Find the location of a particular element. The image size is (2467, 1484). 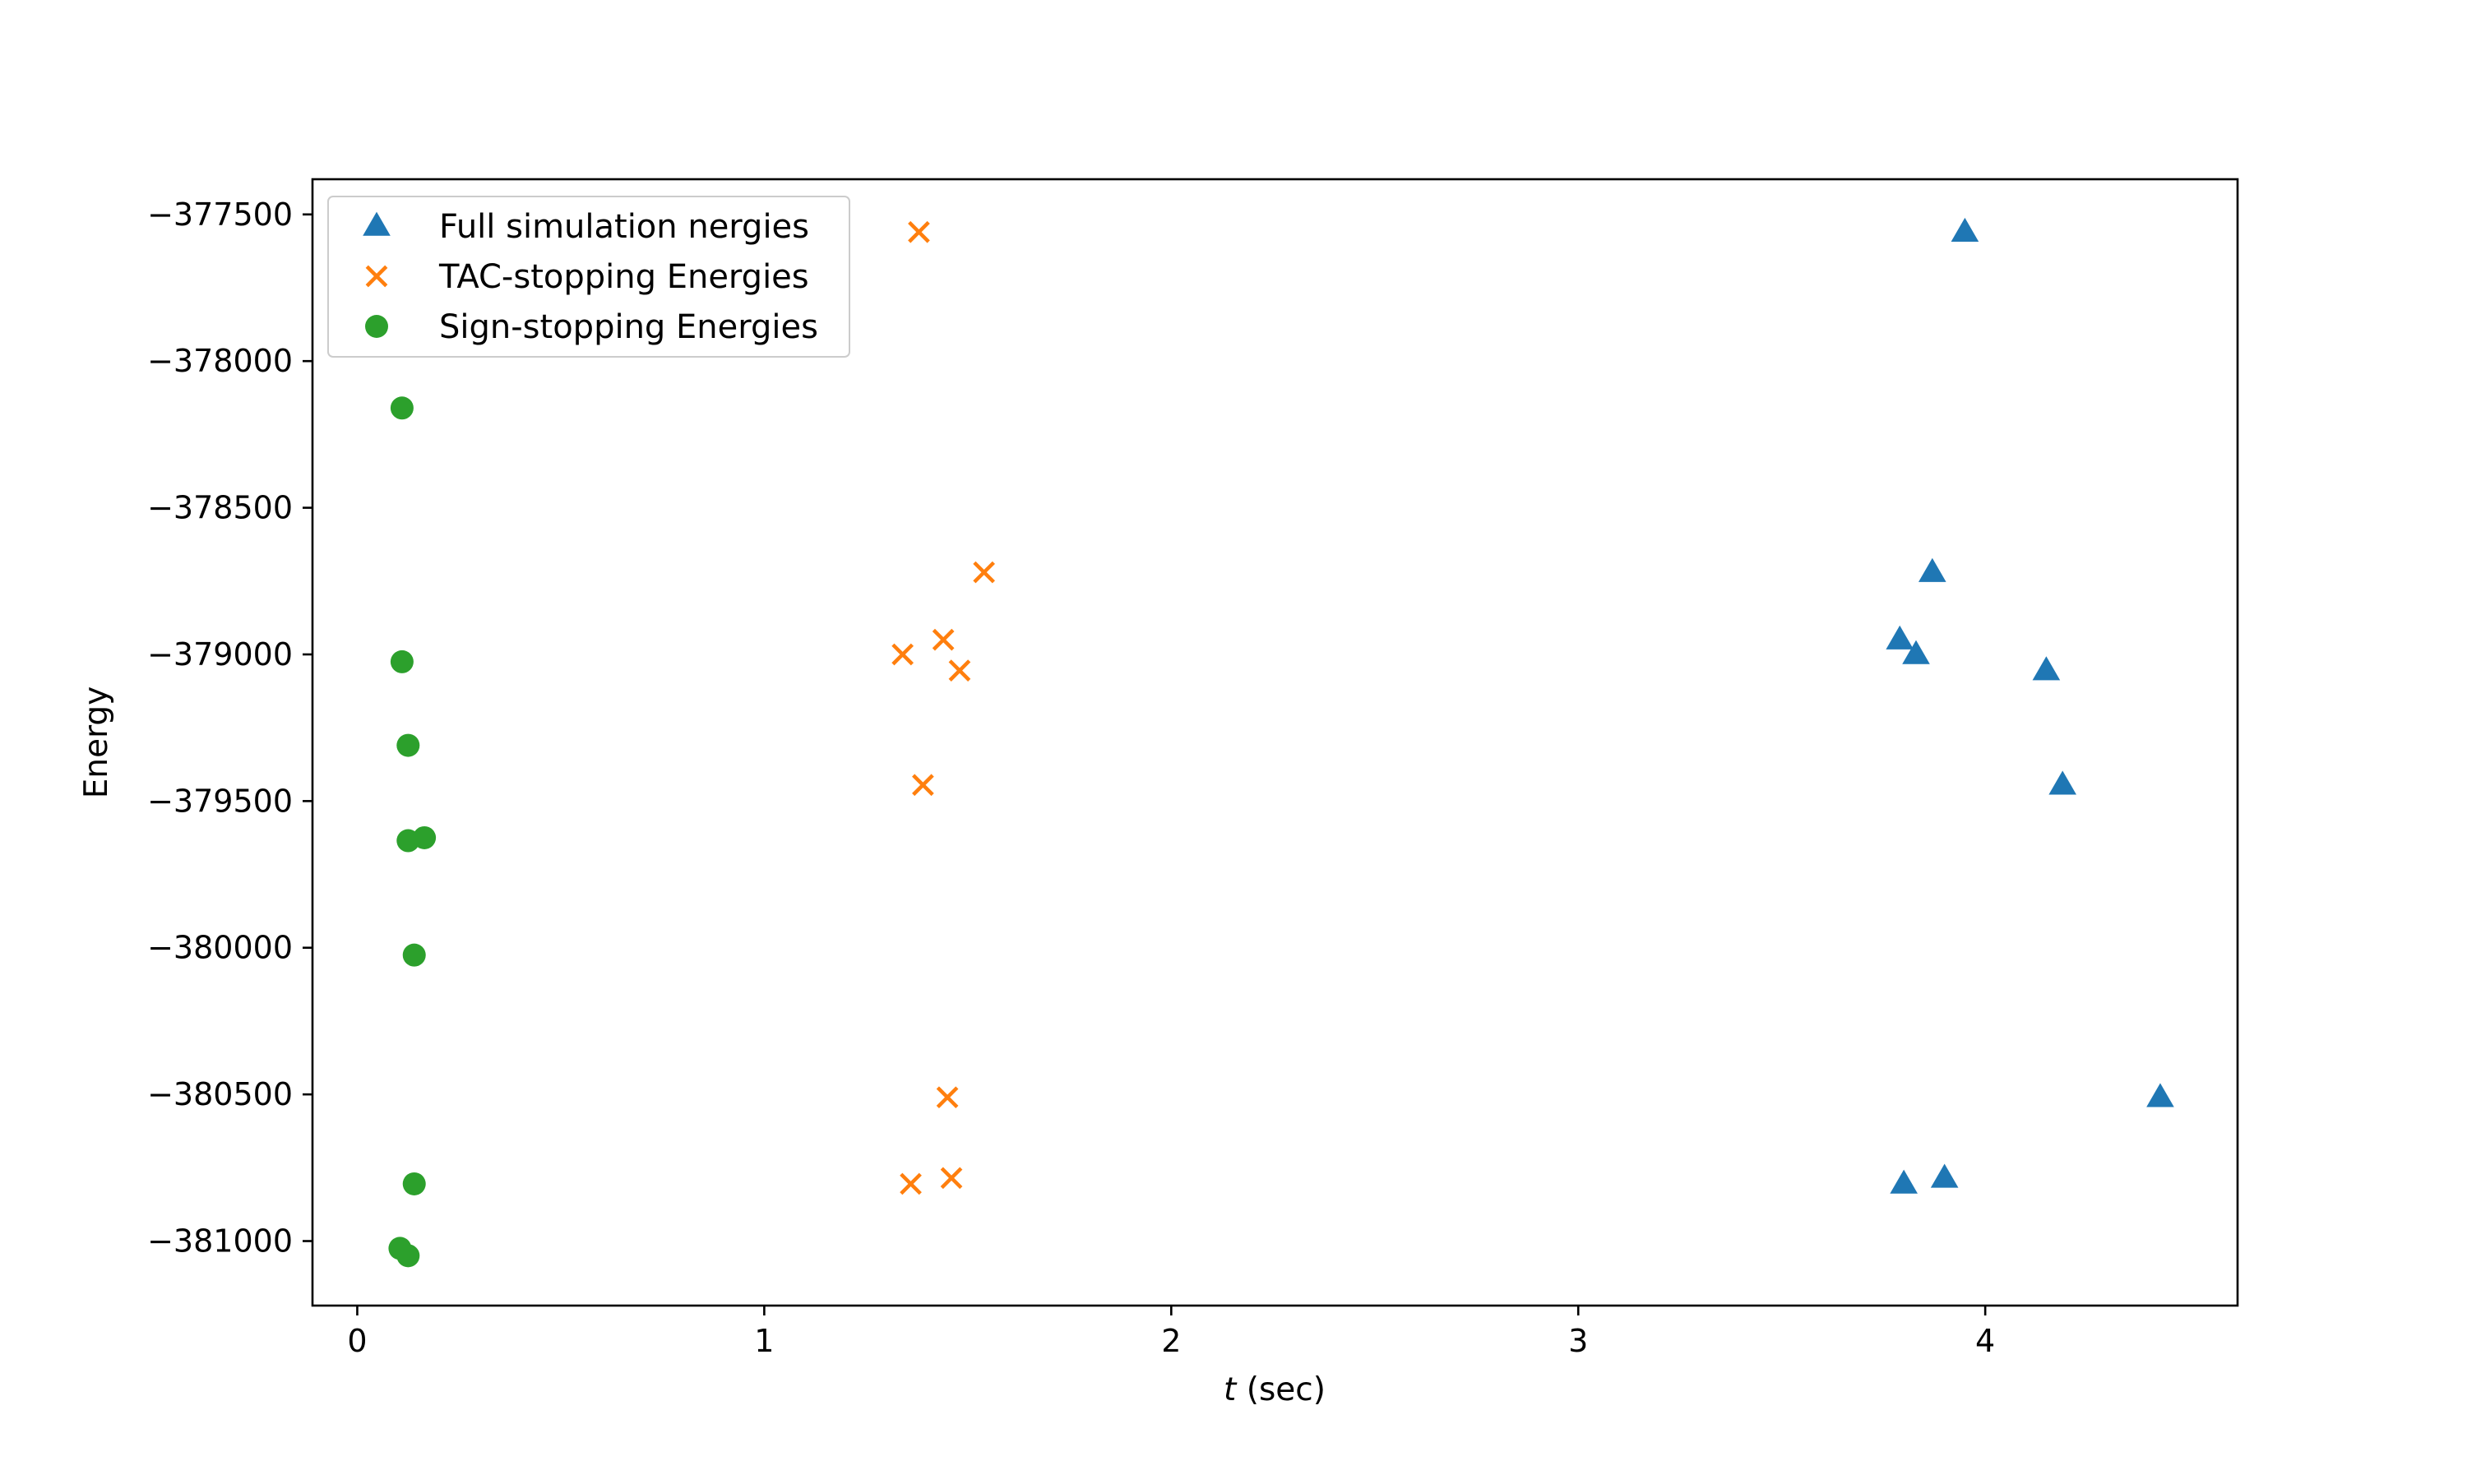

legend-entry: Sign-stopping Energies is located at coordinates (591, 327).